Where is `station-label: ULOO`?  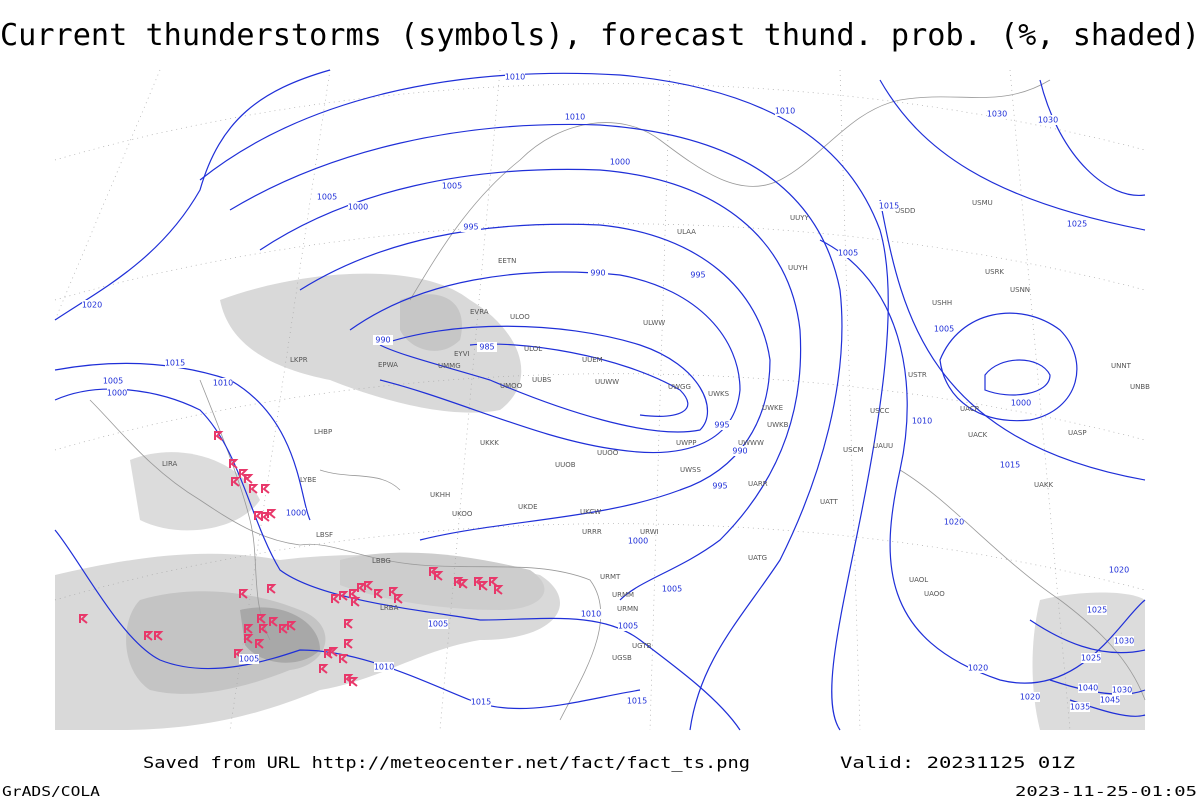
station-label: ULOO is located at coordinates (520, 317).